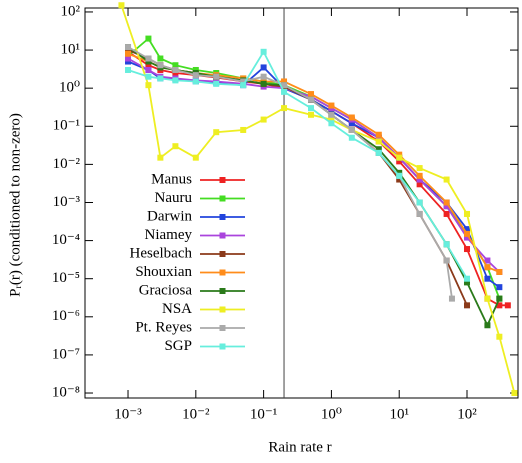  I want to click on y-tick-label: 10⁻², so click(67, 164).